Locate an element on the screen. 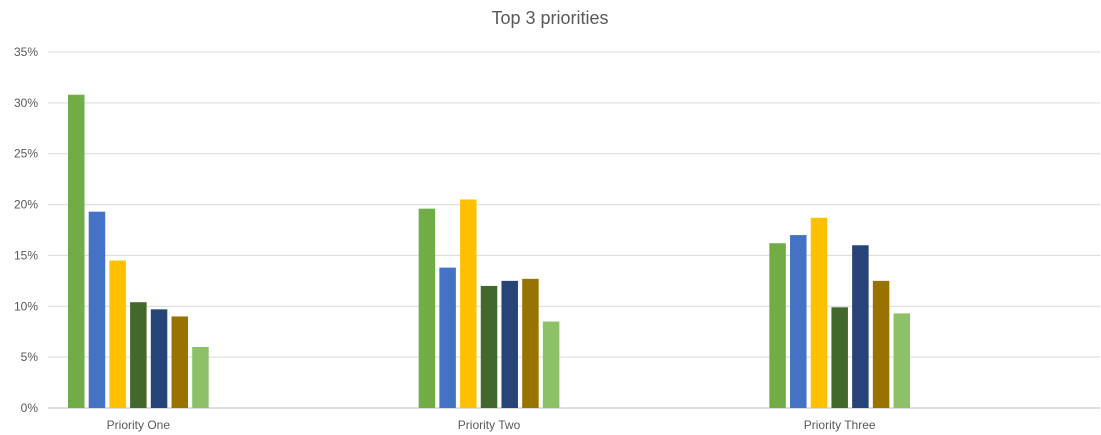  y-tick-label: 30% is located at coordinates (26, 103).